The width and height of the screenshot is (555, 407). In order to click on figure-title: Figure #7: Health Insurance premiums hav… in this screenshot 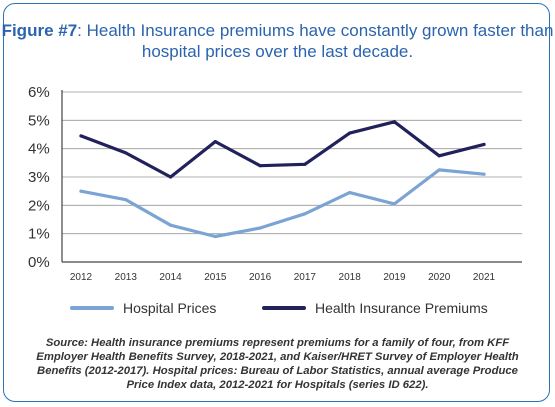, I will do `click(277, 41)`.